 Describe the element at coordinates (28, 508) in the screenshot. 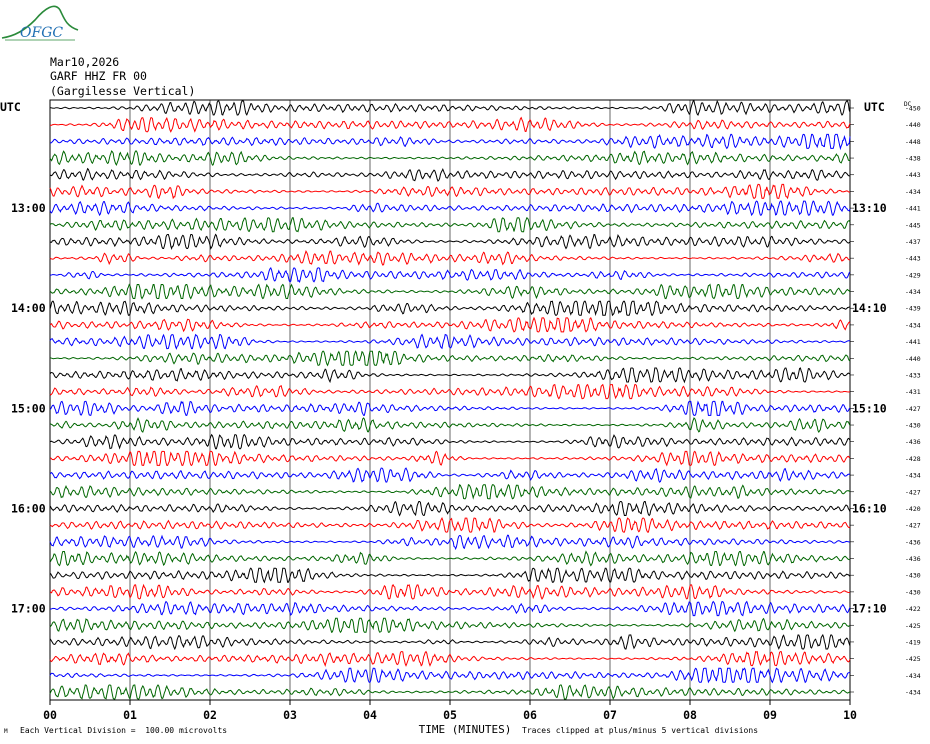

I see `left-time-label: 16:00` at that location.